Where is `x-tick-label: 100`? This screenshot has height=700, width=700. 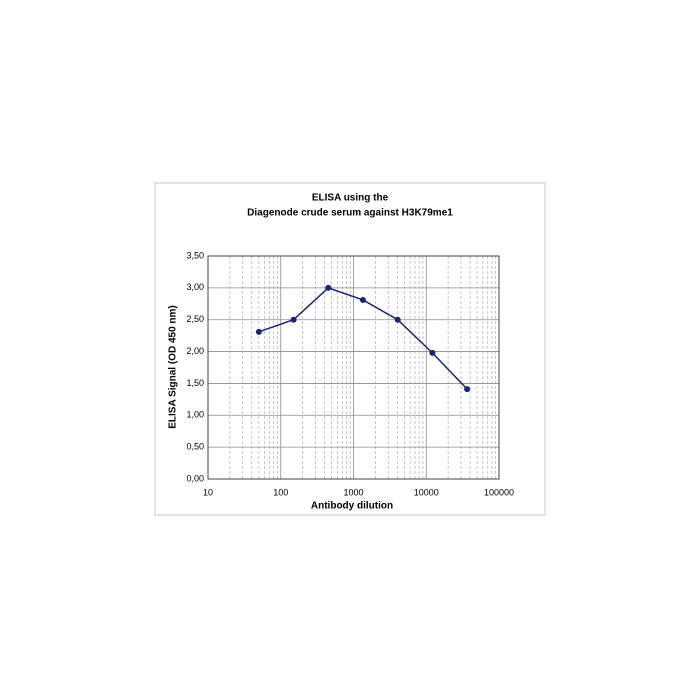
x-tick-label: 100 is located at coordinates (280, 492).